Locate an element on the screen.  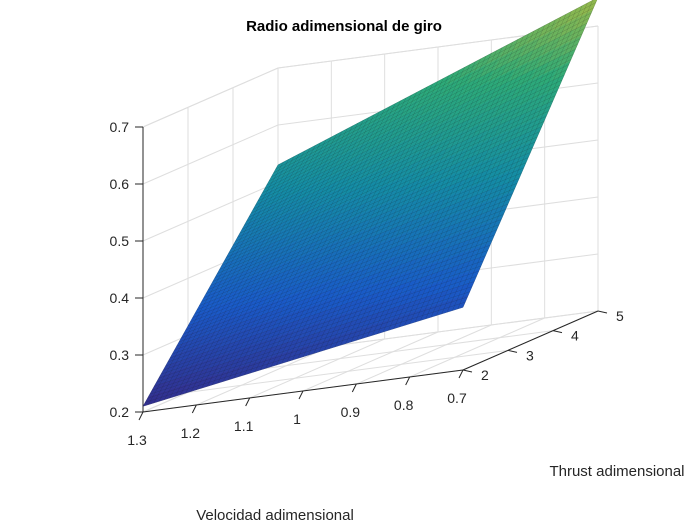
x-tick-label: 0.7 is located at coordinates (457, 398).